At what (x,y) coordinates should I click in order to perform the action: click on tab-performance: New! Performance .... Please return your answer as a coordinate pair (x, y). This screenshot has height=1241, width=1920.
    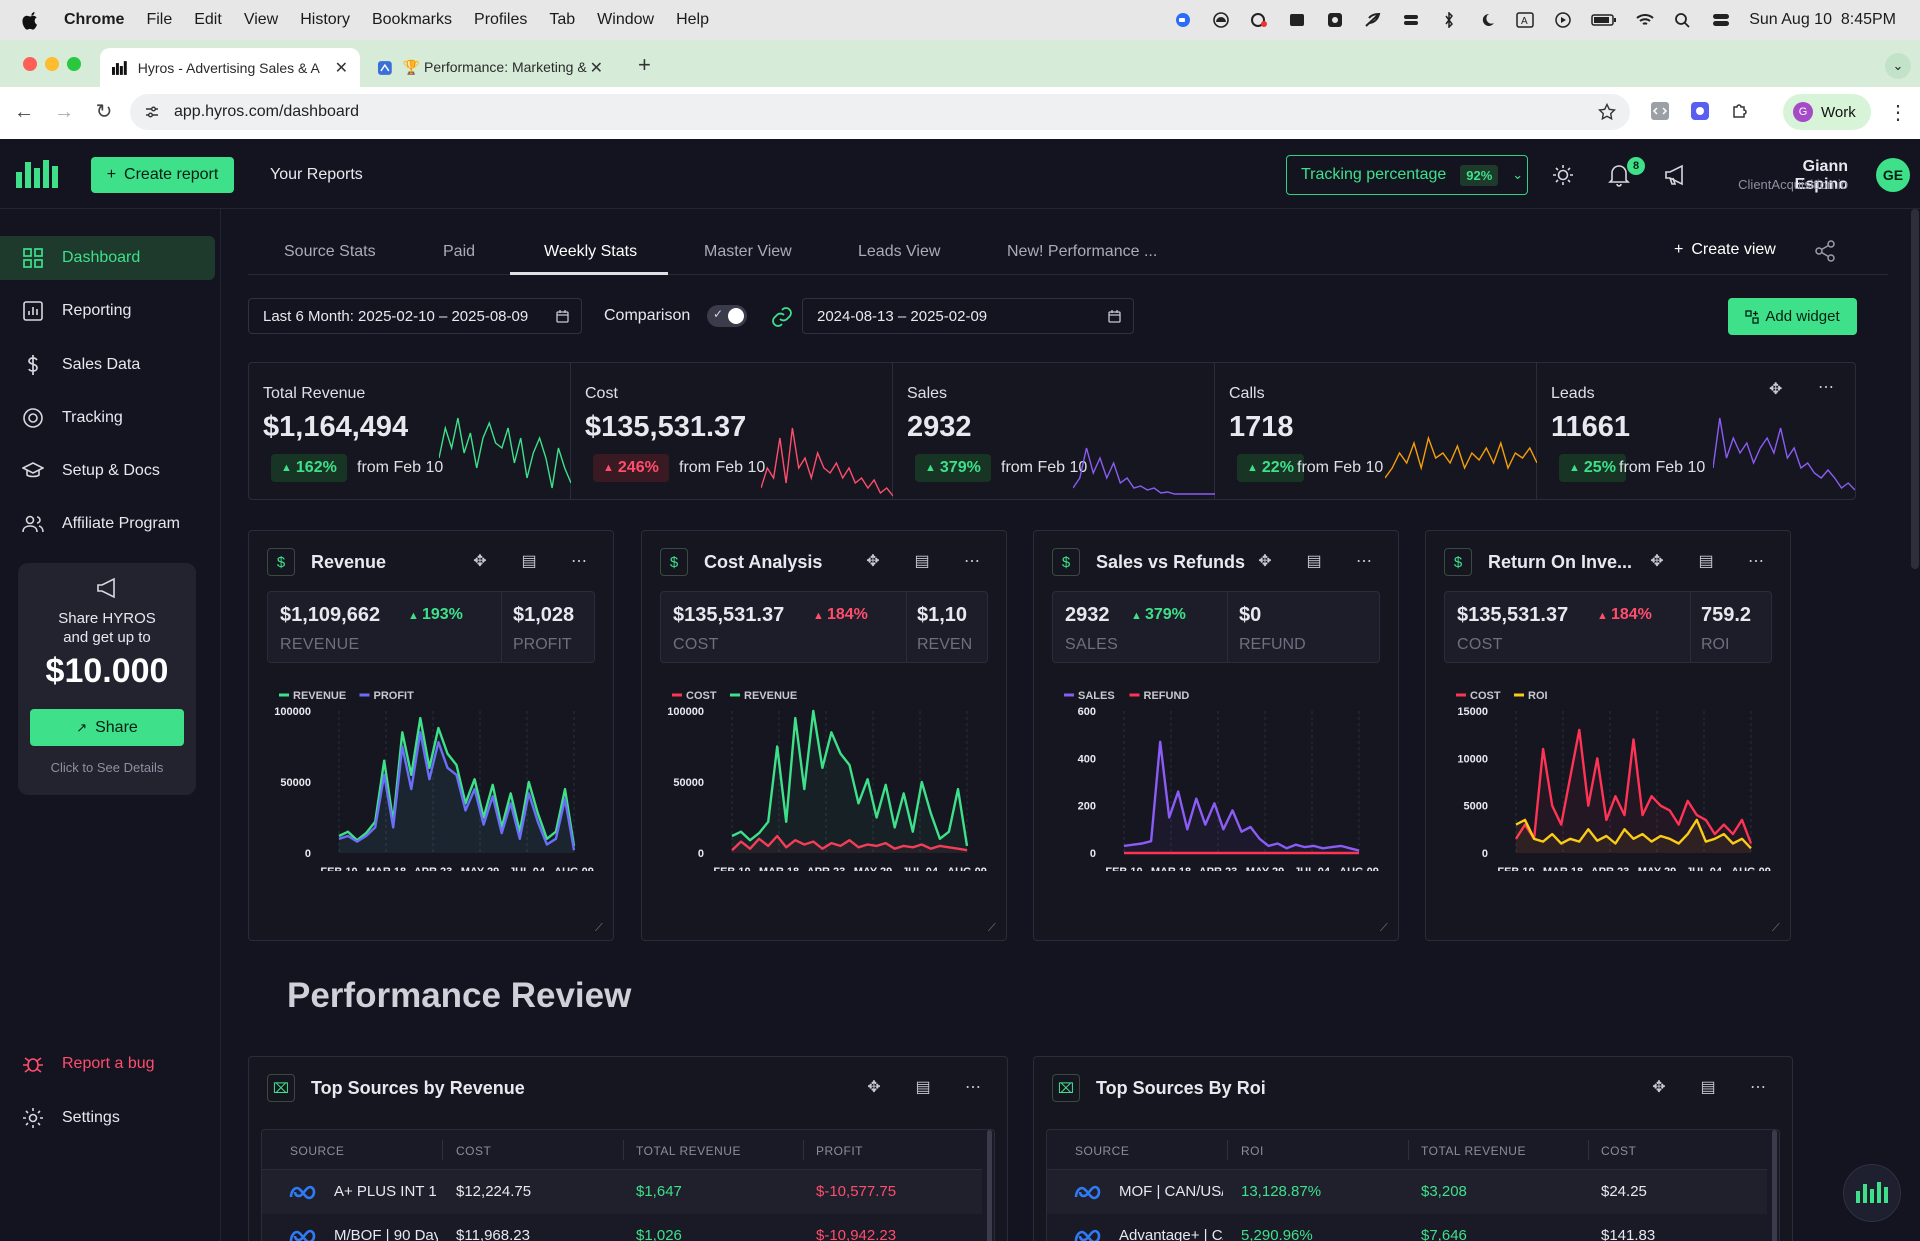
    Looking at the image, I should click on (1082, 251).